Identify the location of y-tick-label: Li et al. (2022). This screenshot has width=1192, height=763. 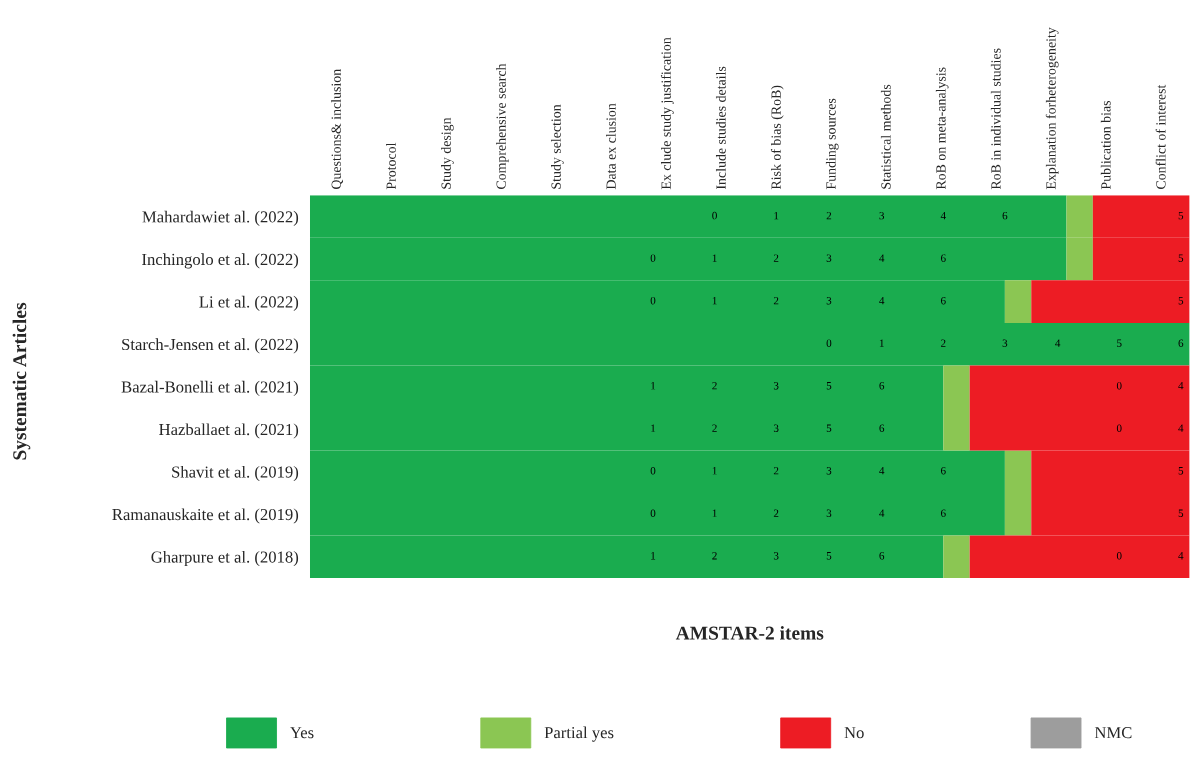
(249, 303).